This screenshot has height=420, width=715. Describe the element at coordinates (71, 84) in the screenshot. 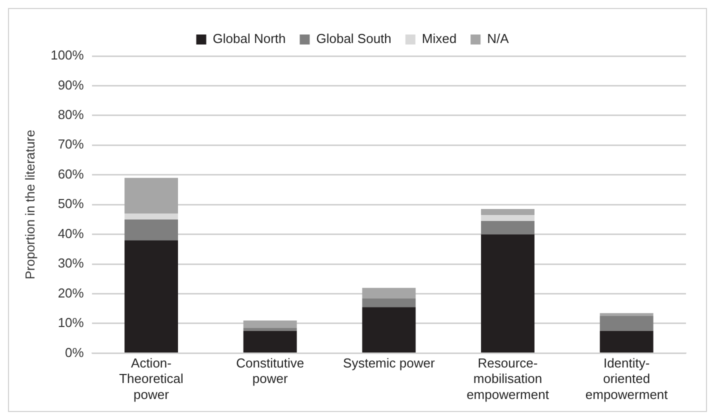

I see `y-tick-label: 90%` at that location.